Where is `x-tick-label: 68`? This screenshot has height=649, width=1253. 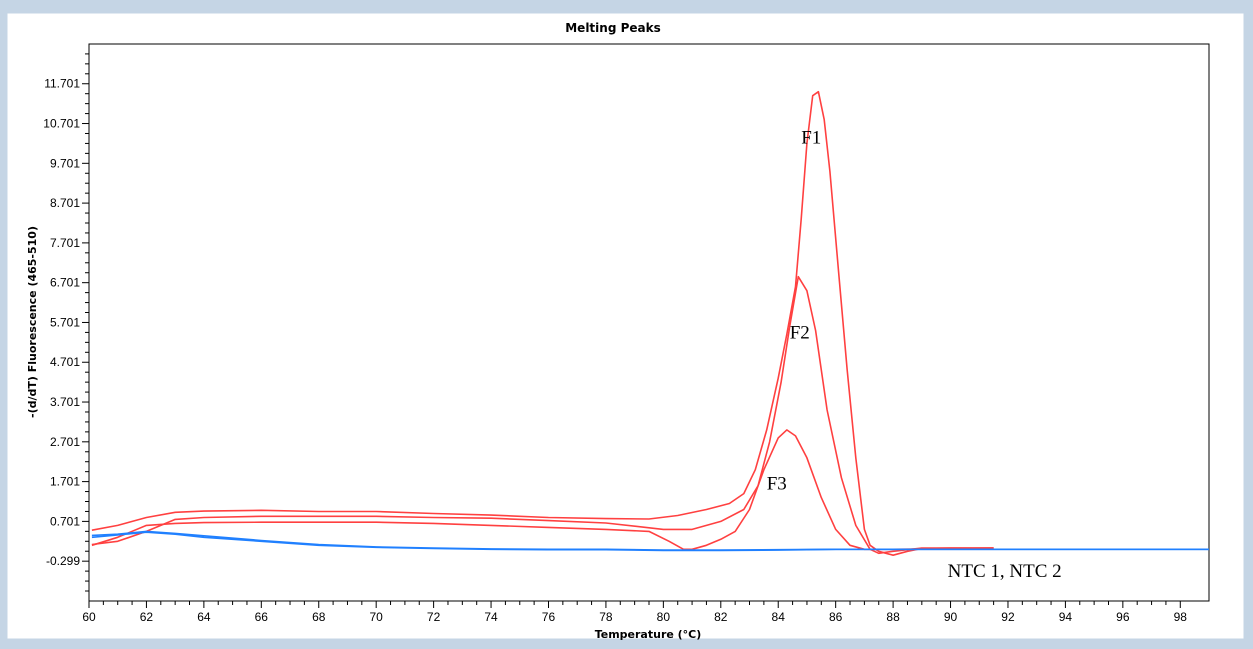
x-tick-label: 68 is located at coordinates (319, 617).